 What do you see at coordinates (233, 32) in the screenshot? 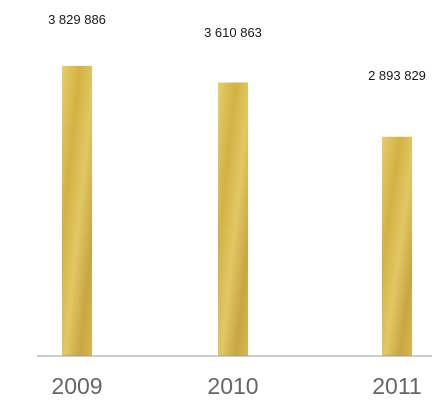
I see `value-label-2010: 3 610 863` at bounding box center [233, 32].